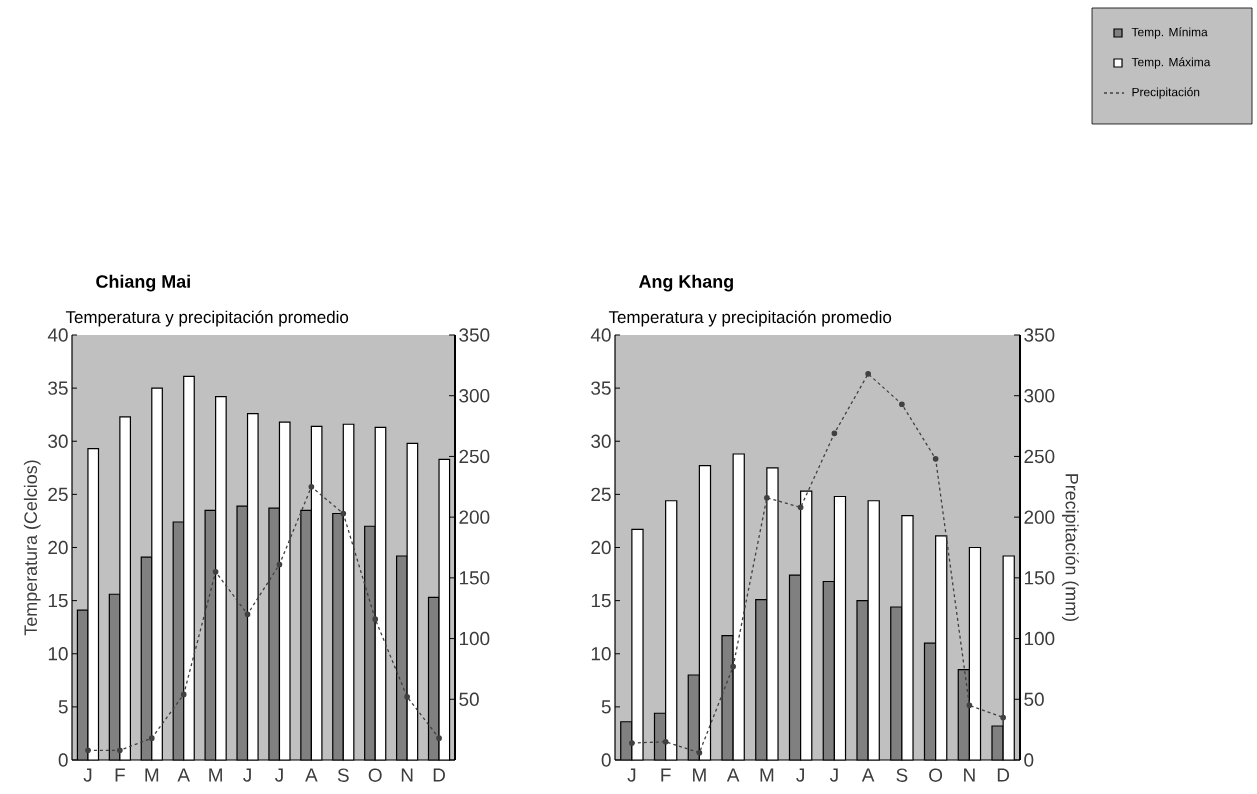 This screenshot has height=794, width=1257. I want to click on y2-axis-title: Precipitación (mm), so click(1070, 548).